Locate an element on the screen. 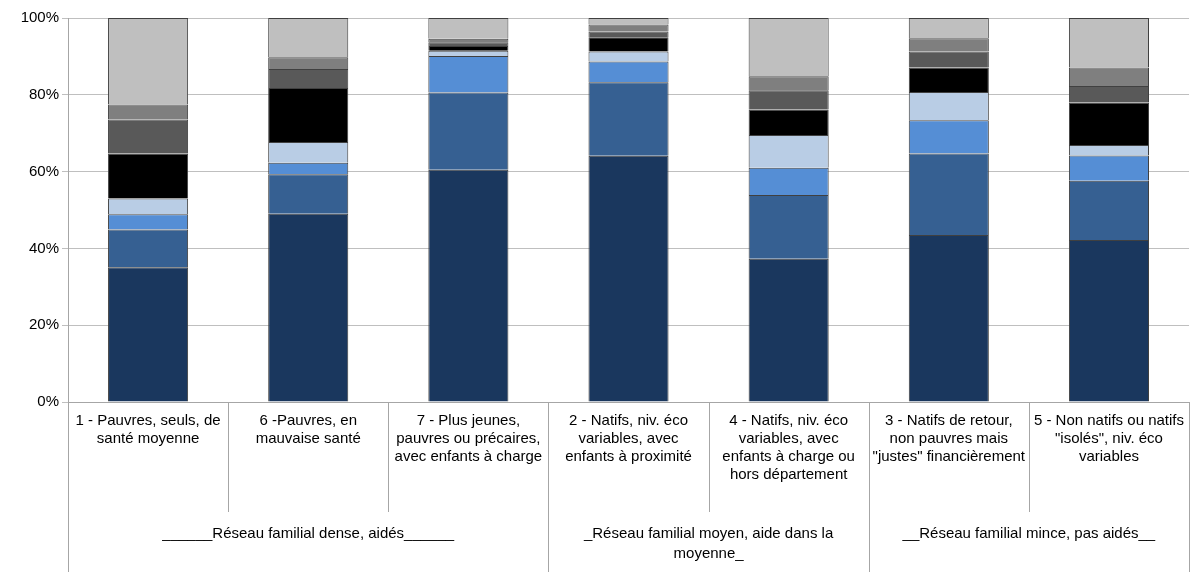 The height and width of the screenshot is (572, 1194). text: ______Réseau familial dense, aidés______ is located at coordinates (308, 532).